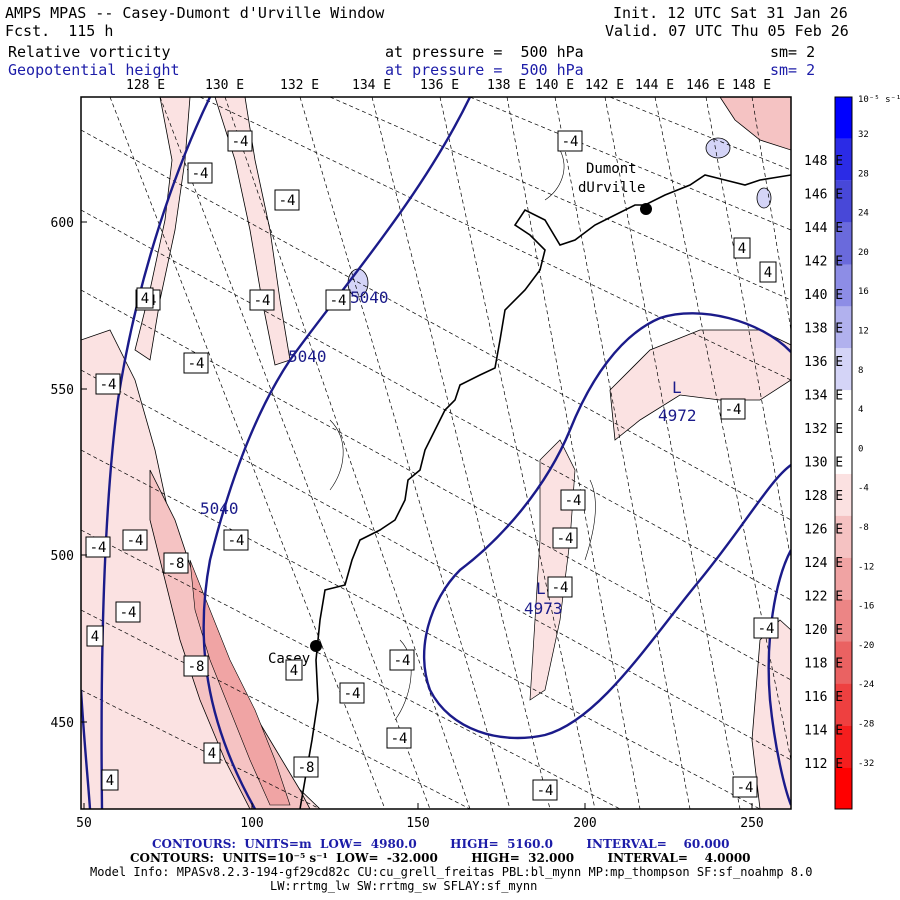 Image resolution: width=900 pixels, height=900 pixels. Describe the element at coordinates (860, 449) in the screenshot. I see `colorbar-label: 0` at that location.